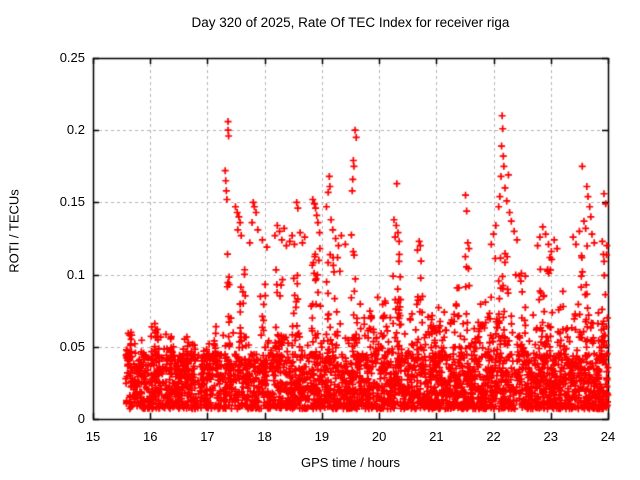 This screenshot has width=640, height=480. I want to click on x-tick-label: 18, so click(264, 436).